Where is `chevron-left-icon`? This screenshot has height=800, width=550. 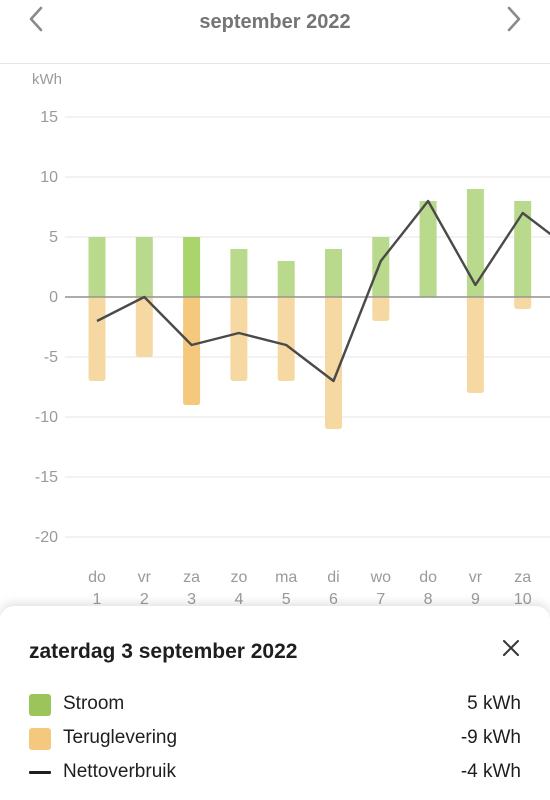
chevron-left-icon is located at coordinates (36, 19).